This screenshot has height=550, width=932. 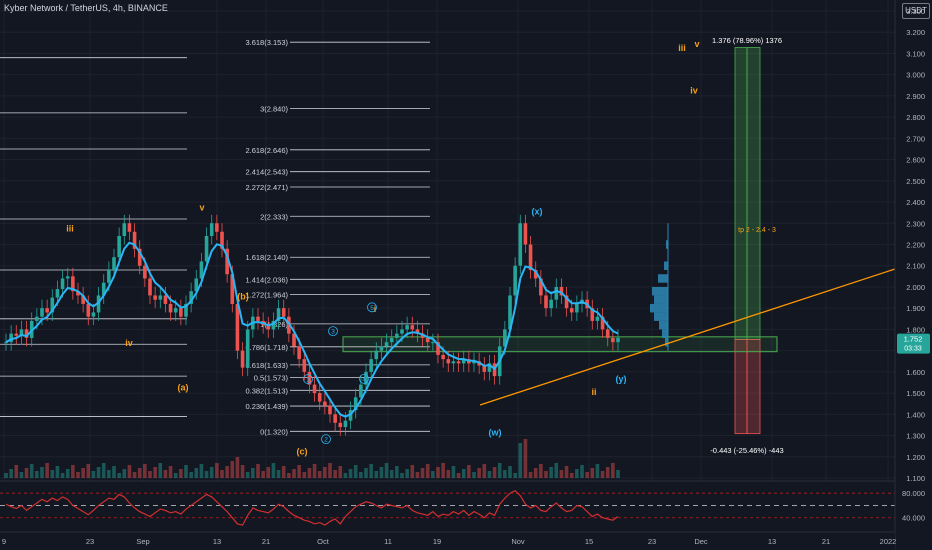 I want to click on time-axis-bg, so click(x=447, y=541).